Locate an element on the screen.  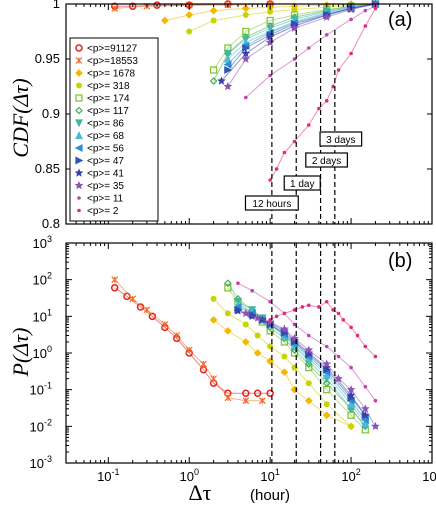
legend-label: <p>= 41 is located at coordinates (105, 174).